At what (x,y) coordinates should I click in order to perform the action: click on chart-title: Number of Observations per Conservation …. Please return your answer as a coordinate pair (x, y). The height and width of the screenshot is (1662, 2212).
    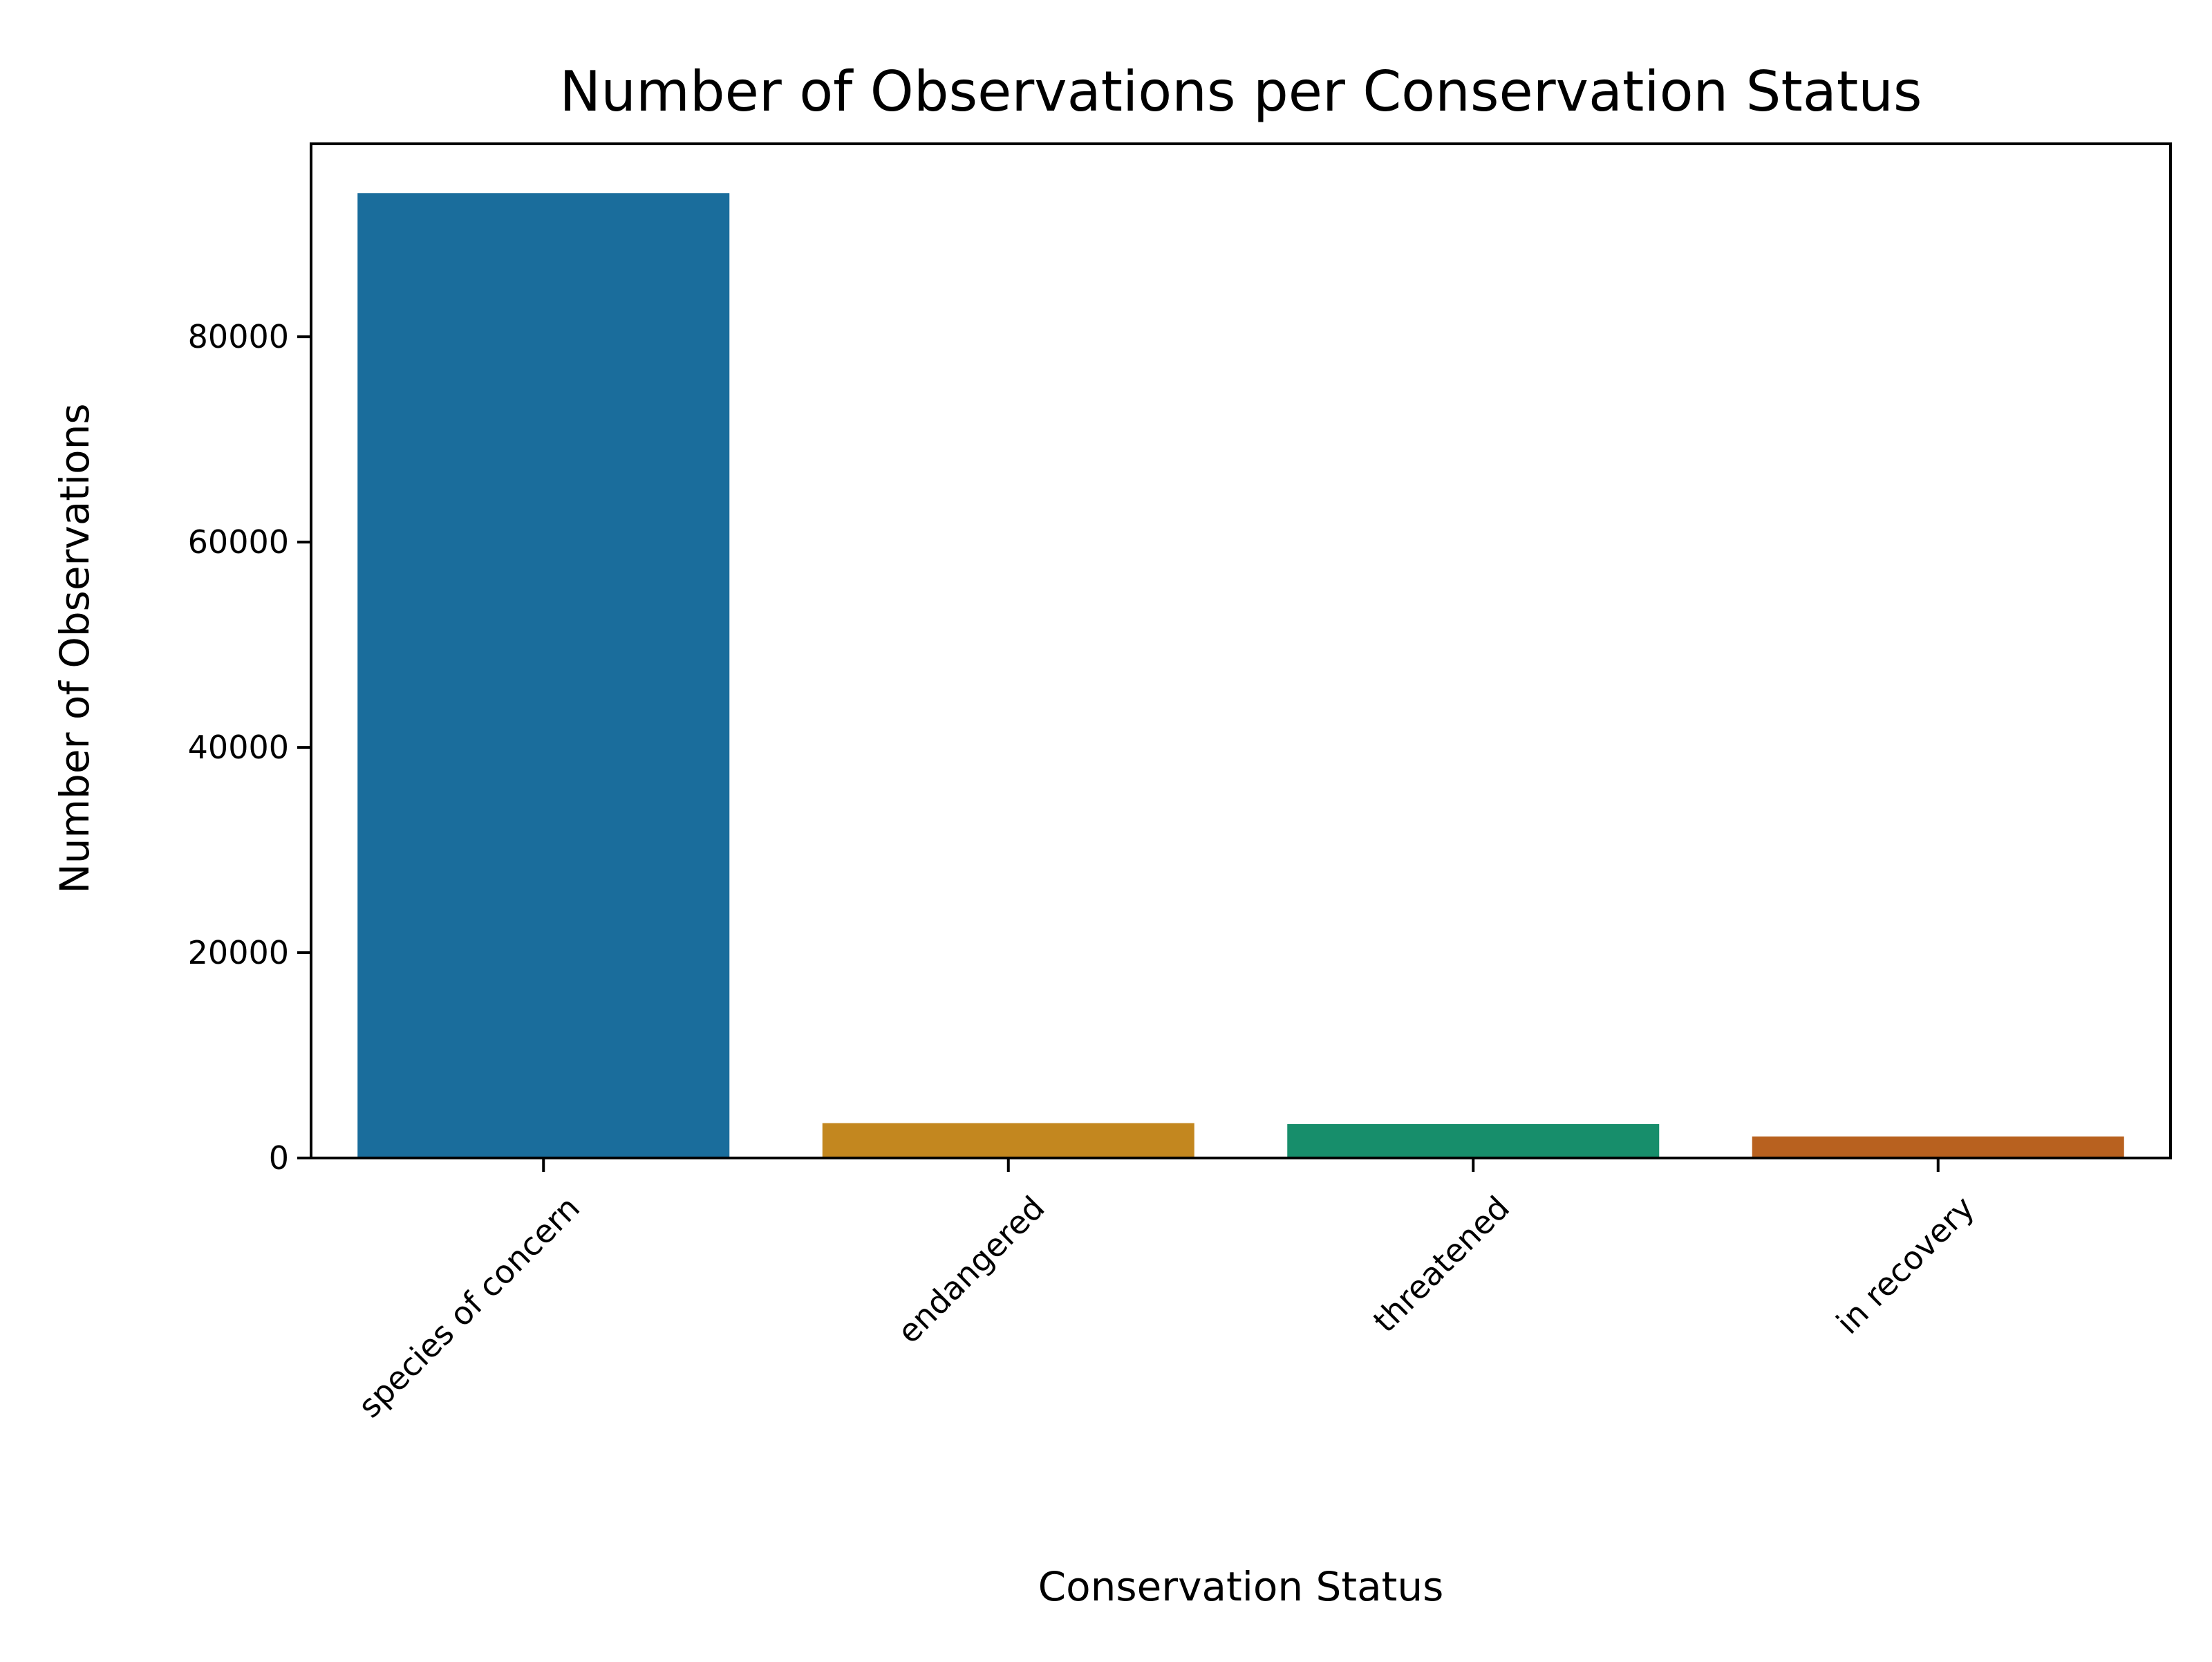
    Looking at the image, I should click on (1241, 91).